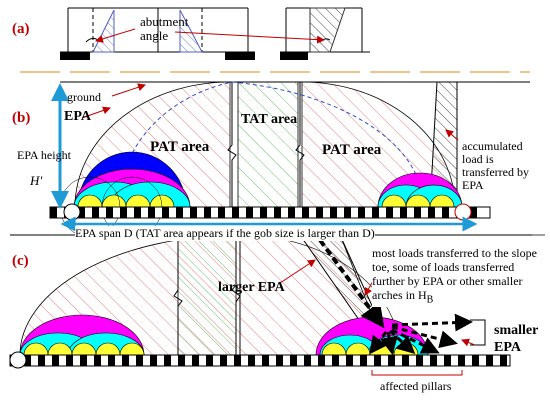 The height and width of the screenshot is (401, 550). I want to click on panel-label-b: (b), so click(21, 118).